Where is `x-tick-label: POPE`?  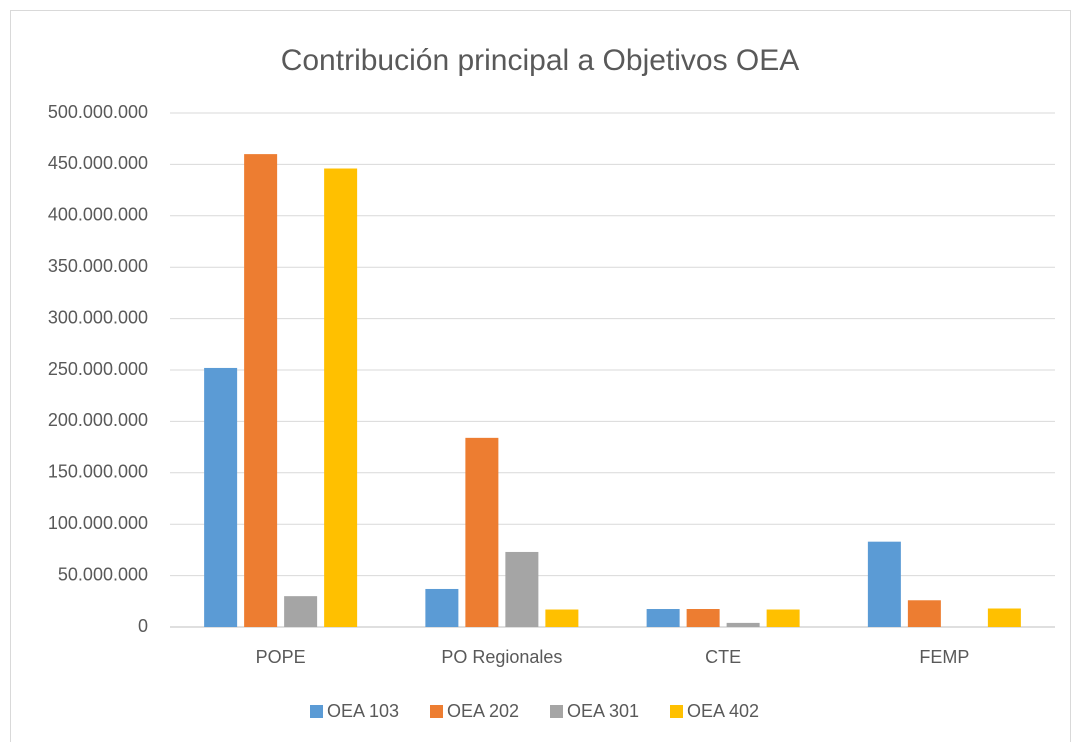 x-tick-label: POPE is located at coordinates (281, 657).